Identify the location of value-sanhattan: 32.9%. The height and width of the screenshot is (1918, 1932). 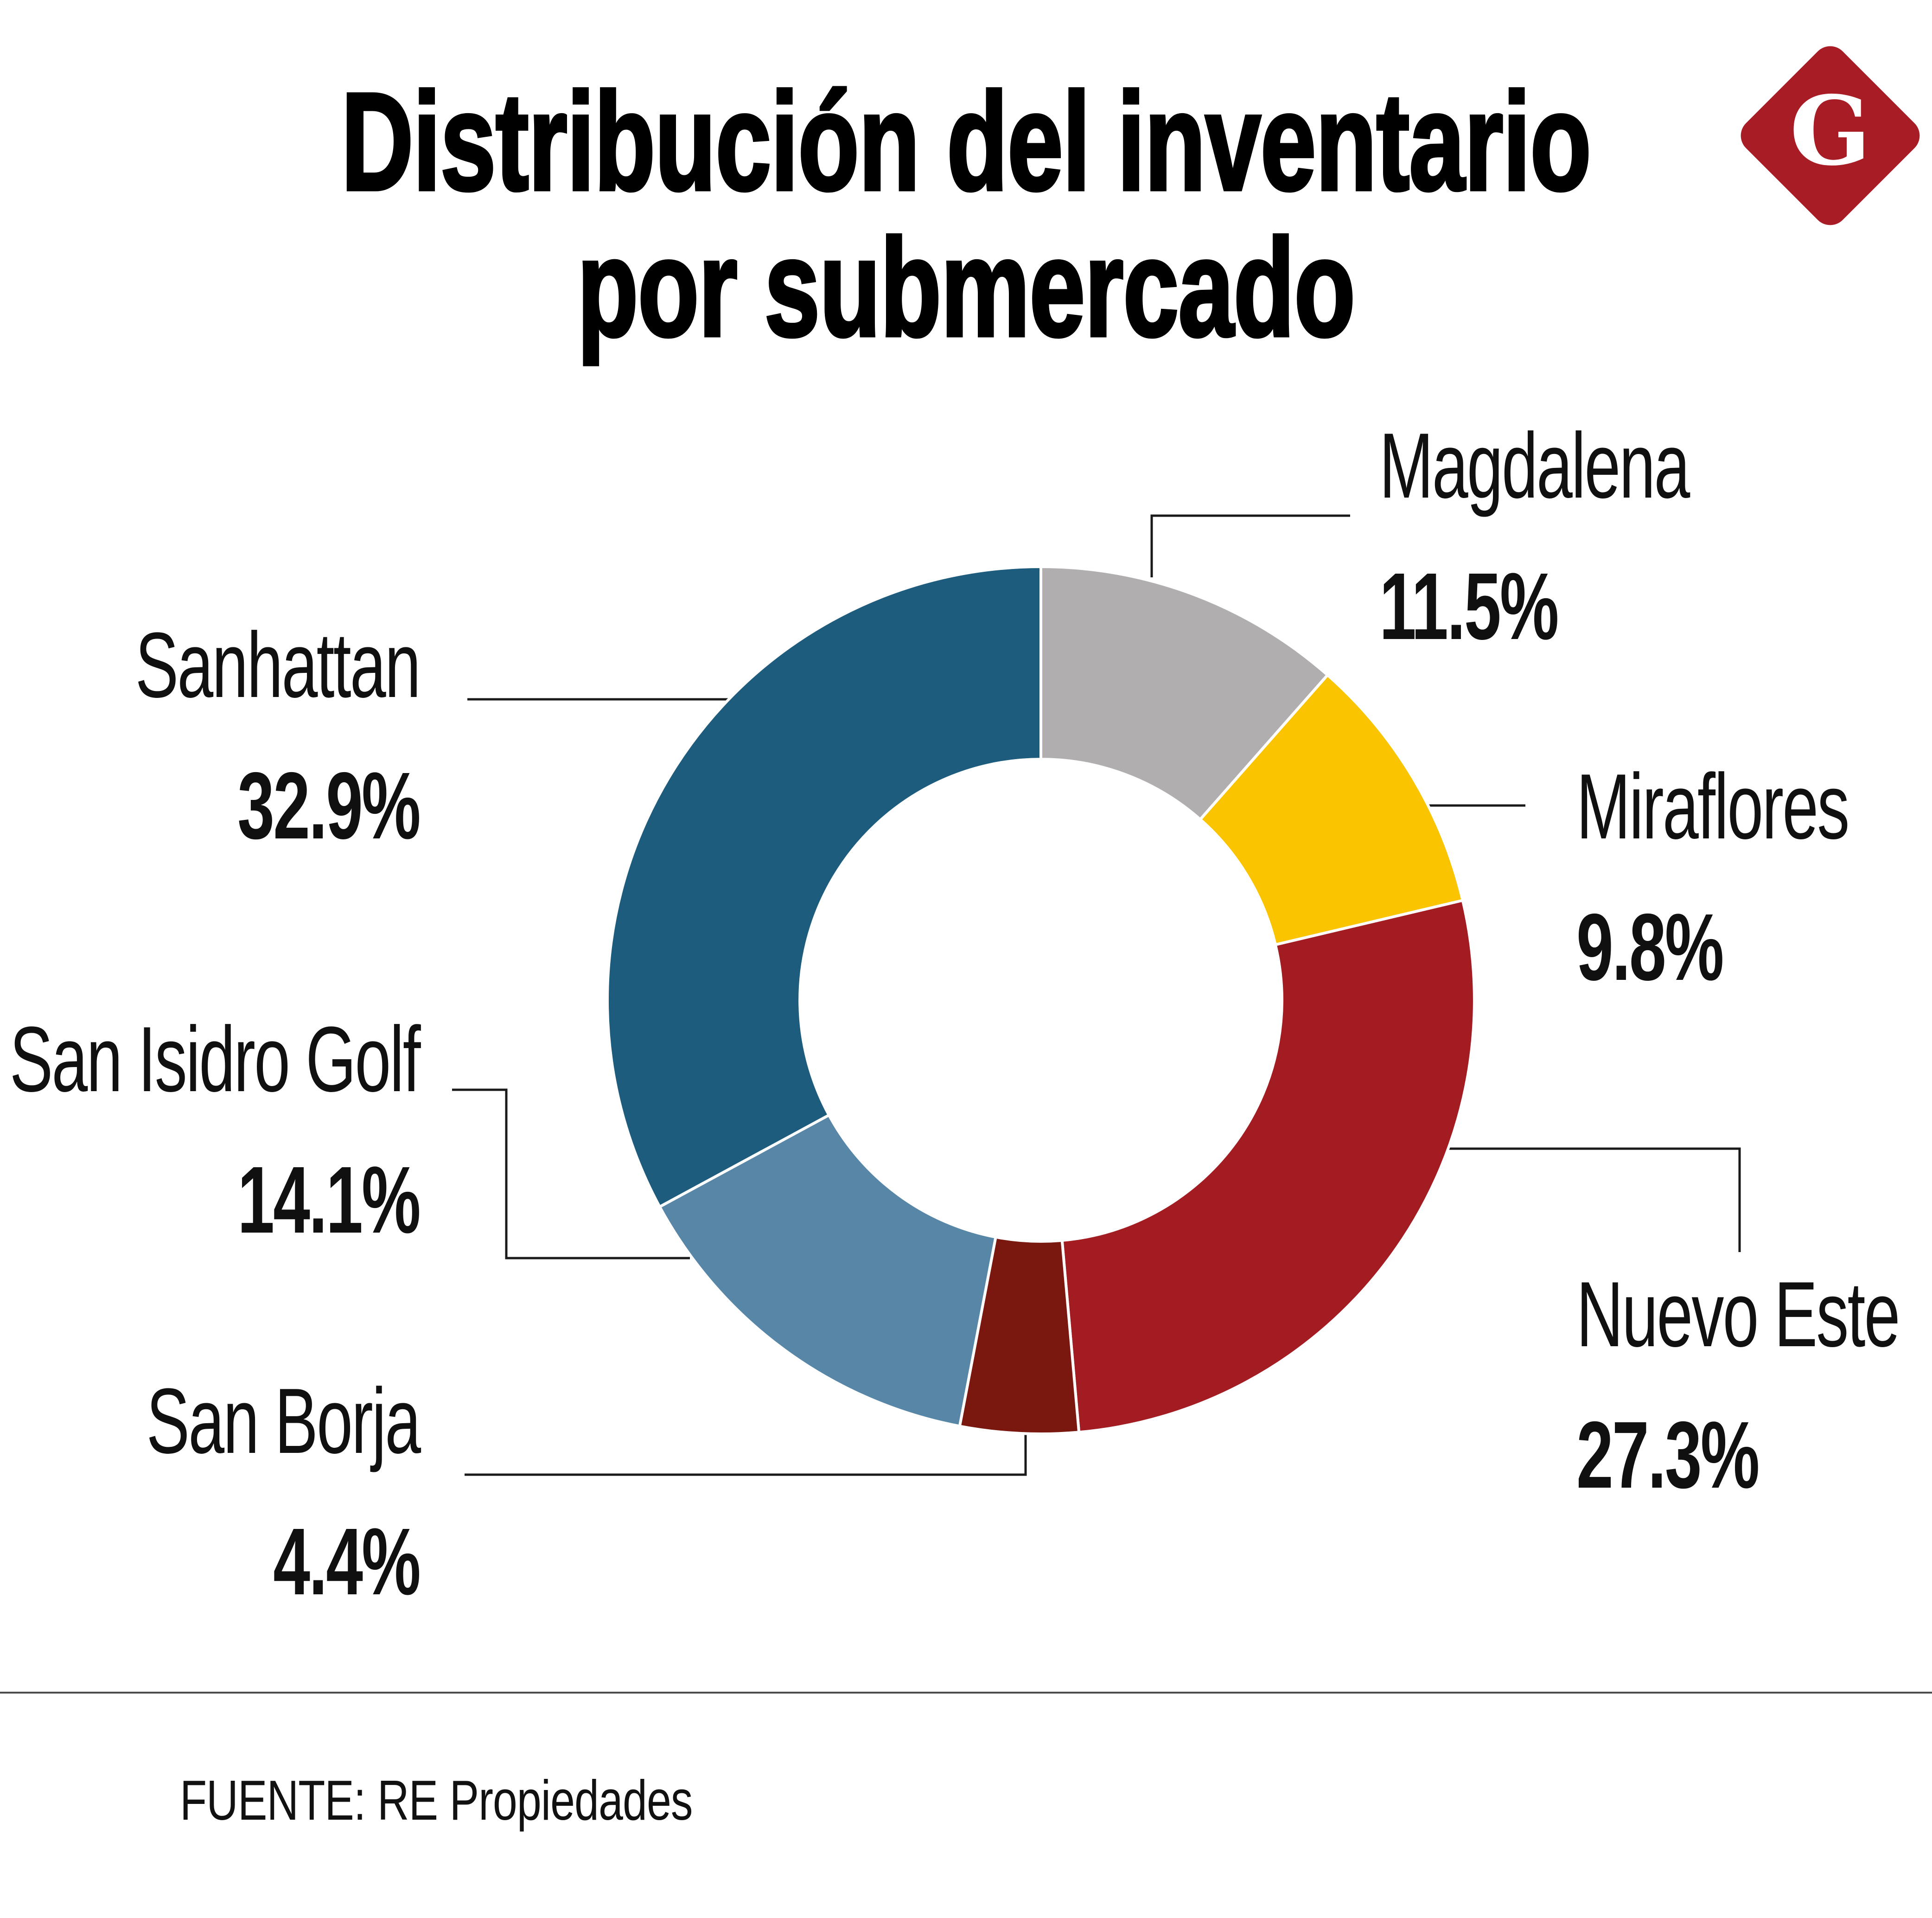
(329, 806).